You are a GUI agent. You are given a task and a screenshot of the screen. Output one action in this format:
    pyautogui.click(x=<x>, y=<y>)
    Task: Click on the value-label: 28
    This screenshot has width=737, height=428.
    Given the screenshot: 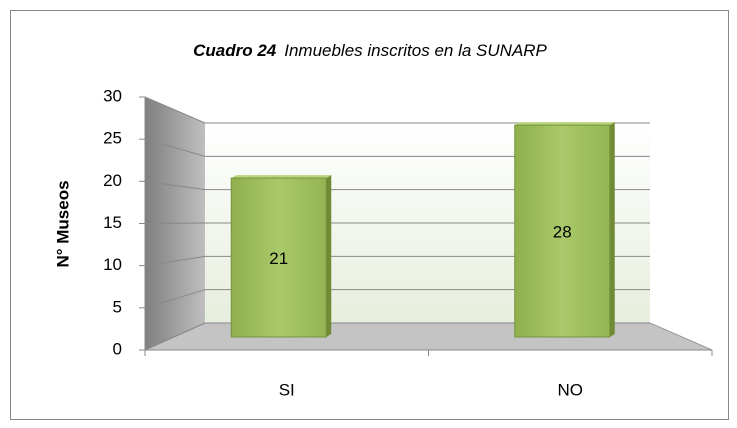 What is the action you would take?
    pyautogui.click(x=562, y=232)
    